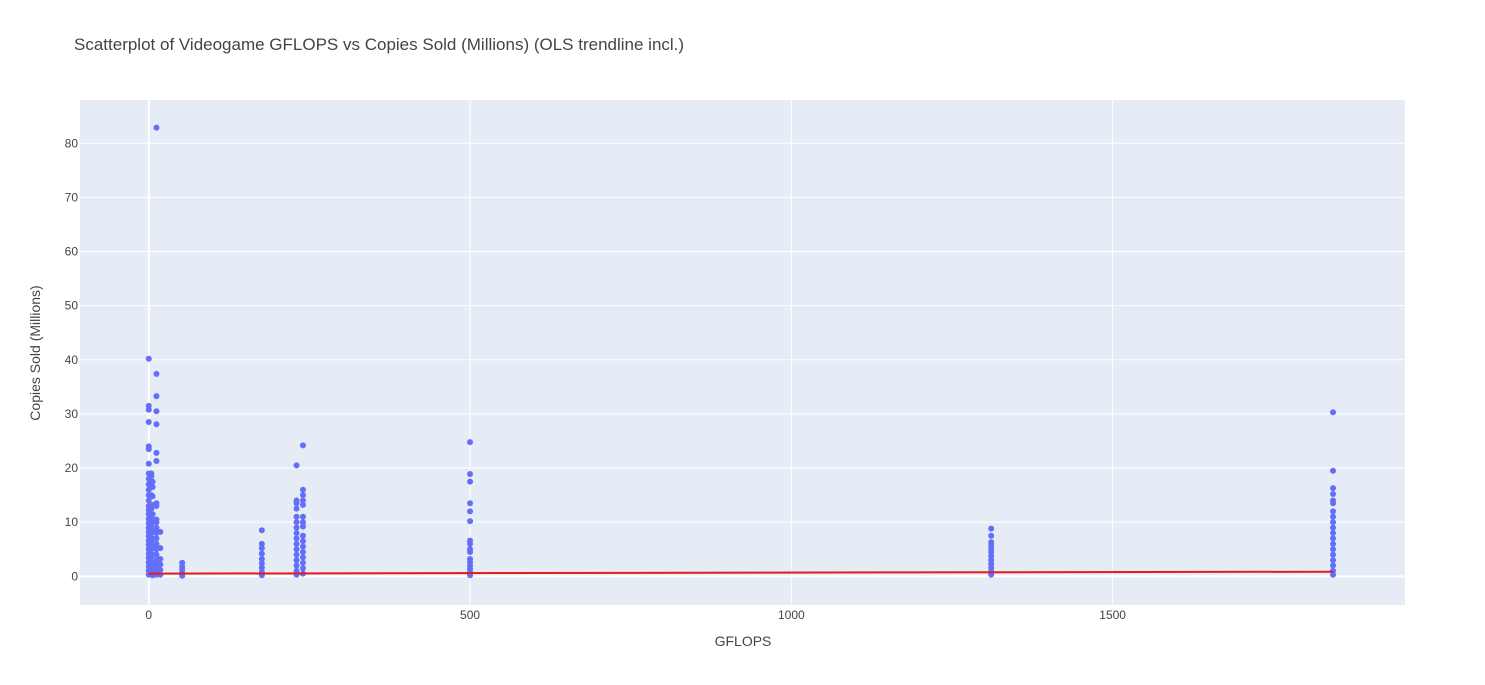 The width and height of the screenshot is (1485, 685). I want to click on y-tick-label: 60, so click(72, 252).